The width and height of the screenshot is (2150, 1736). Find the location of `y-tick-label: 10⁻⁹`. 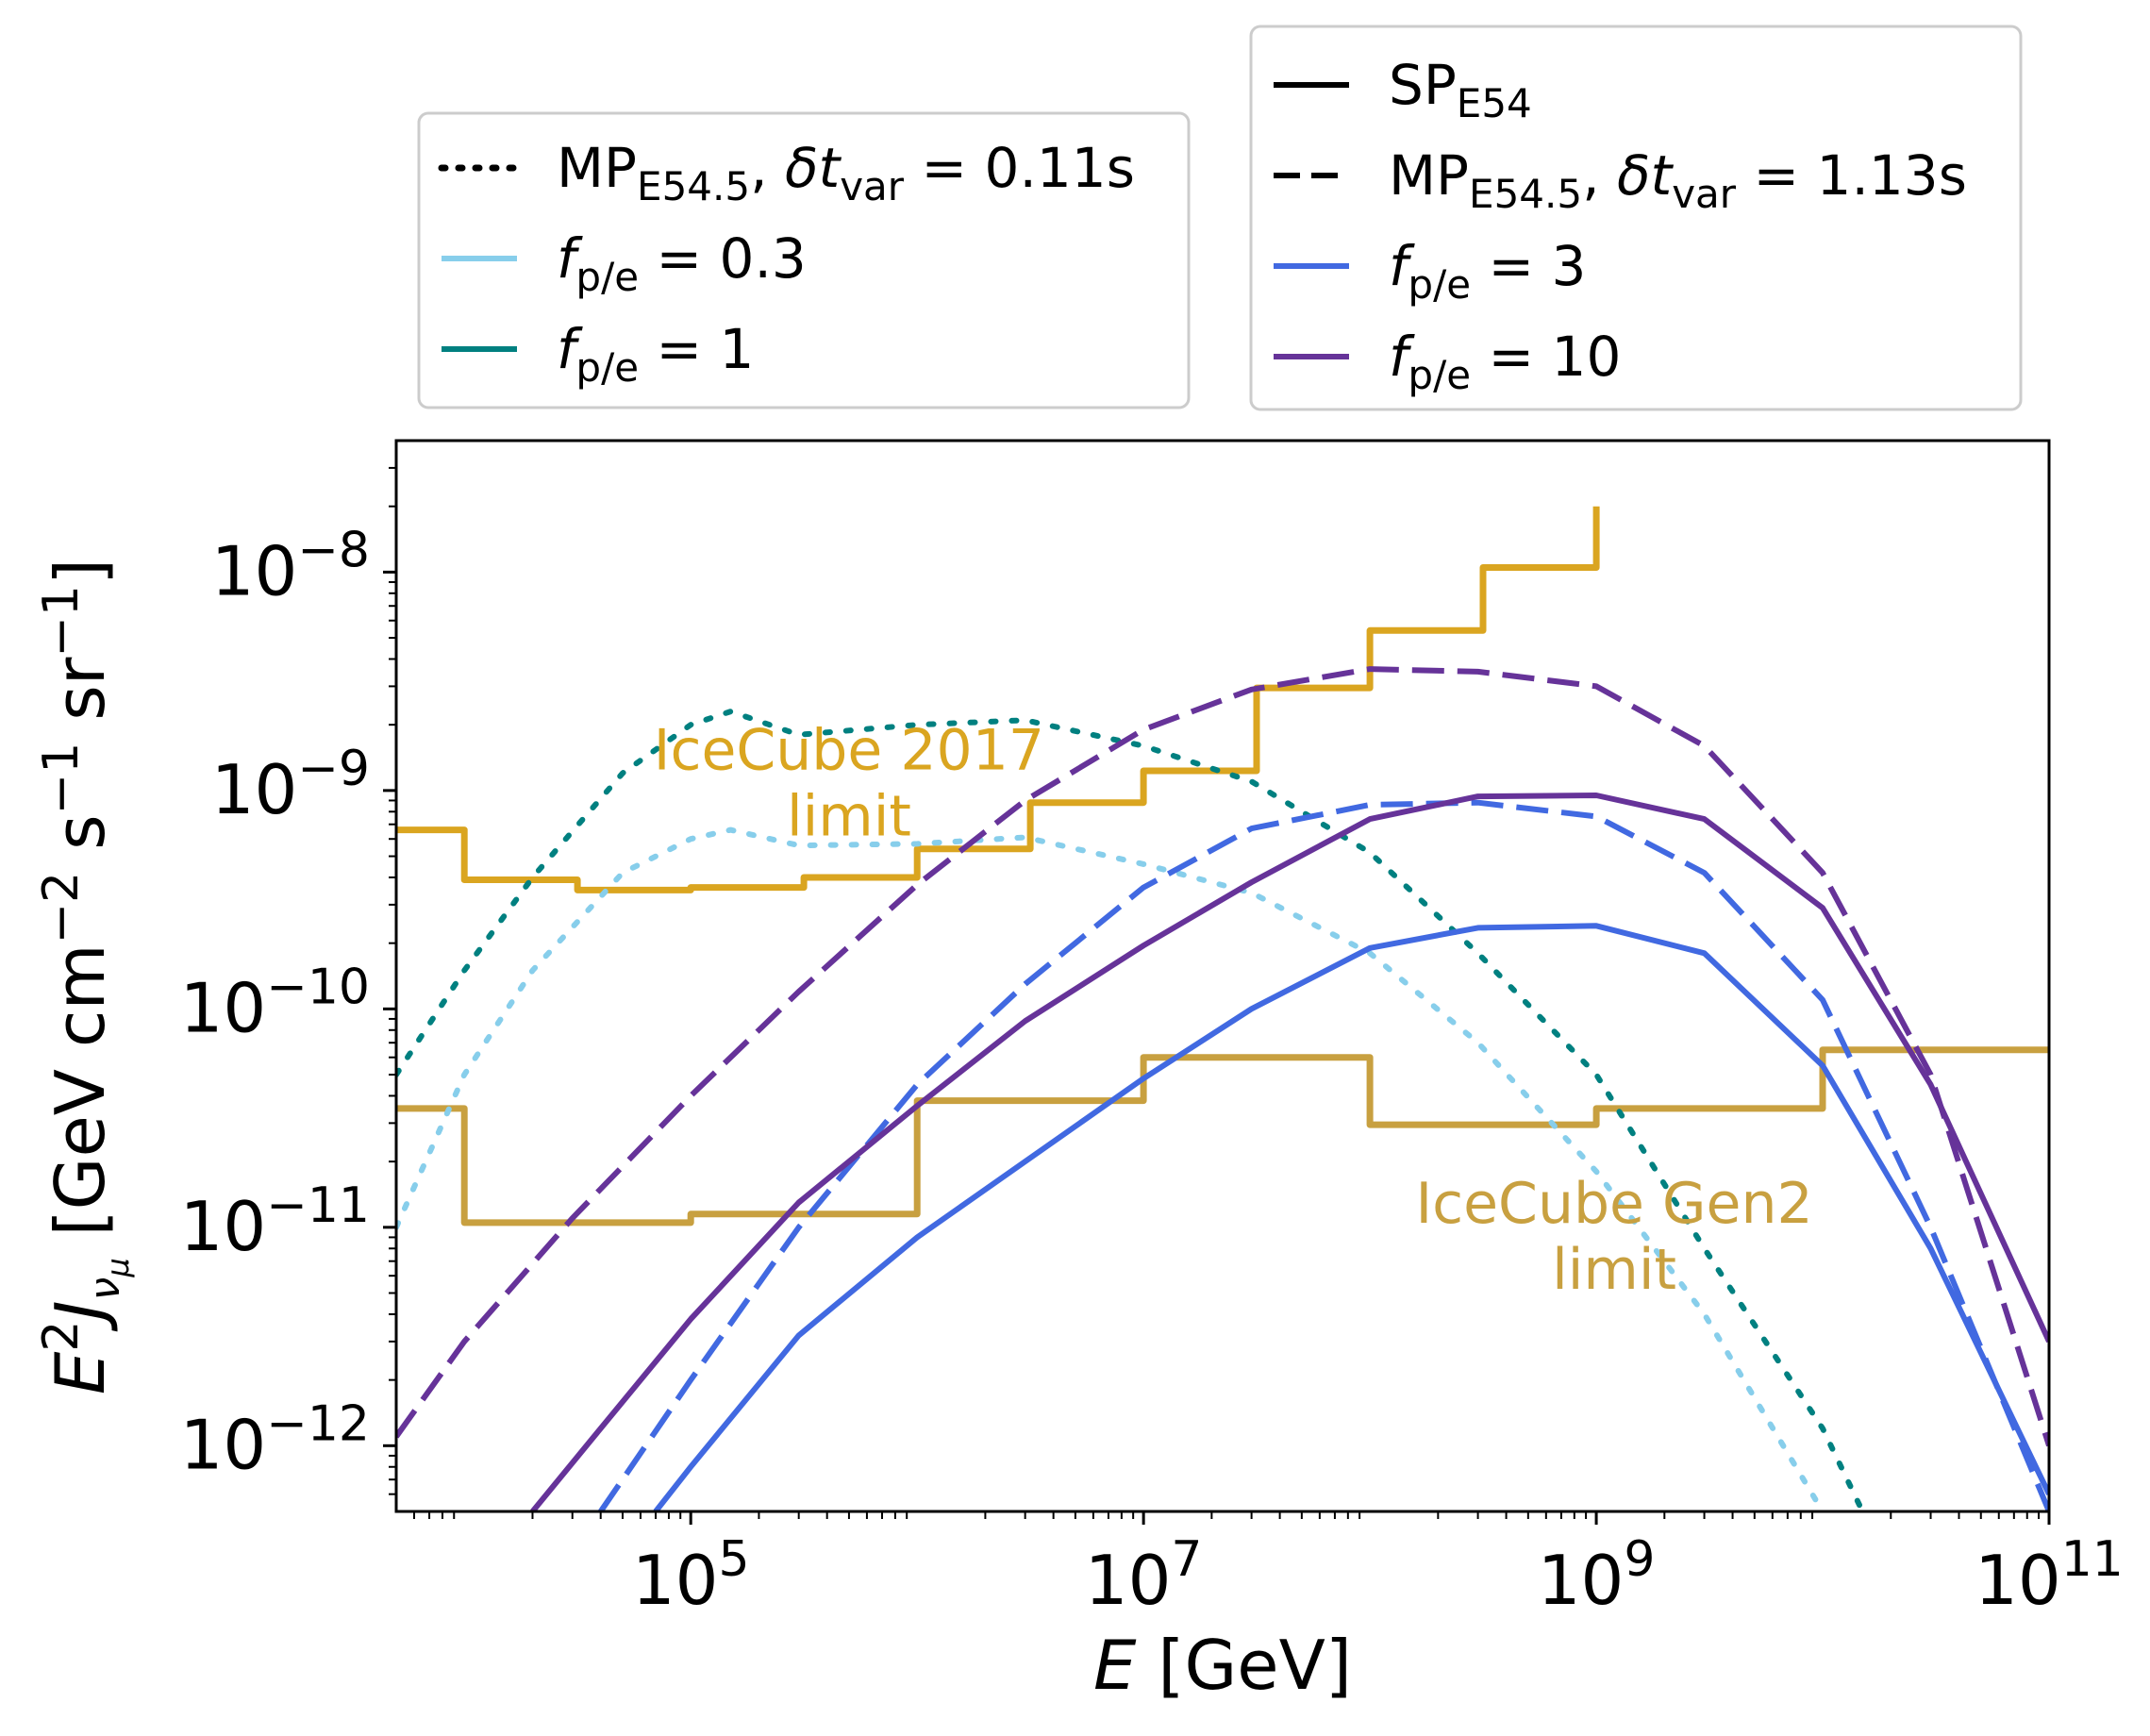

y-tick-label: 10⁻⁹ is located at coordinates (290, 785).